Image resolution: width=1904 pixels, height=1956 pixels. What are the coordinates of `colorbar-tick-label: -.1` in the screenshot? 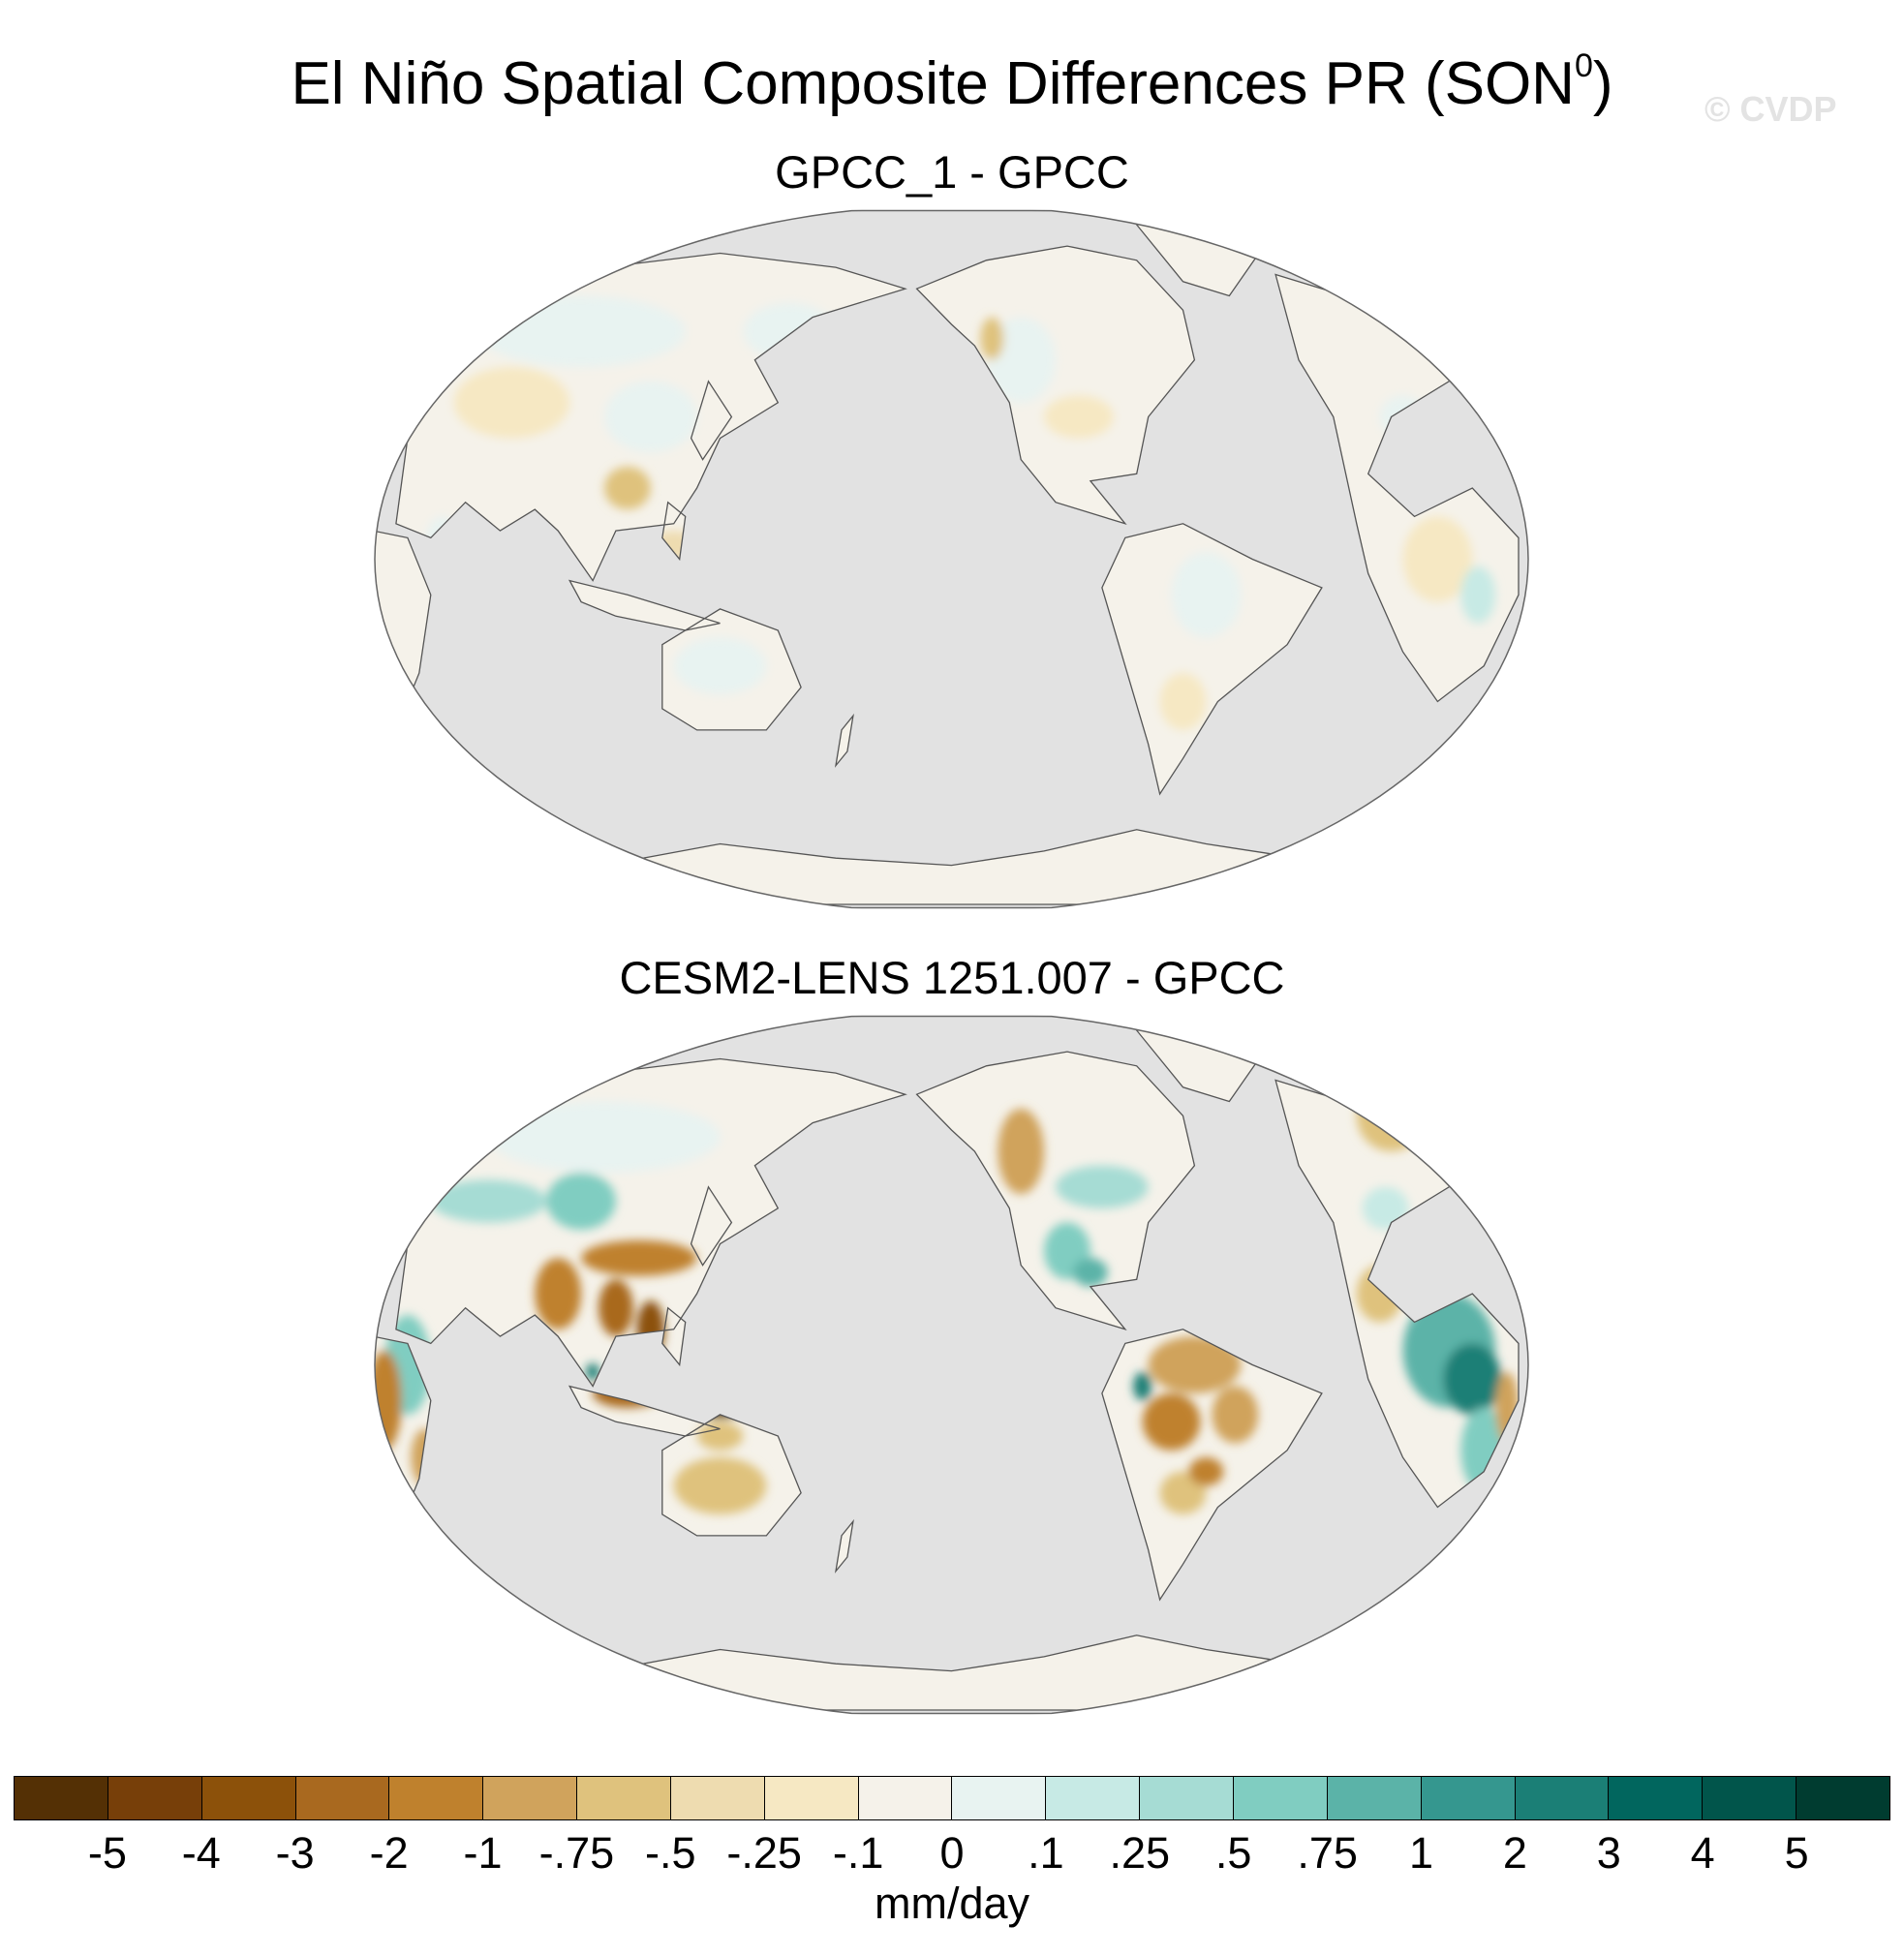 It's located at (858, 1853).